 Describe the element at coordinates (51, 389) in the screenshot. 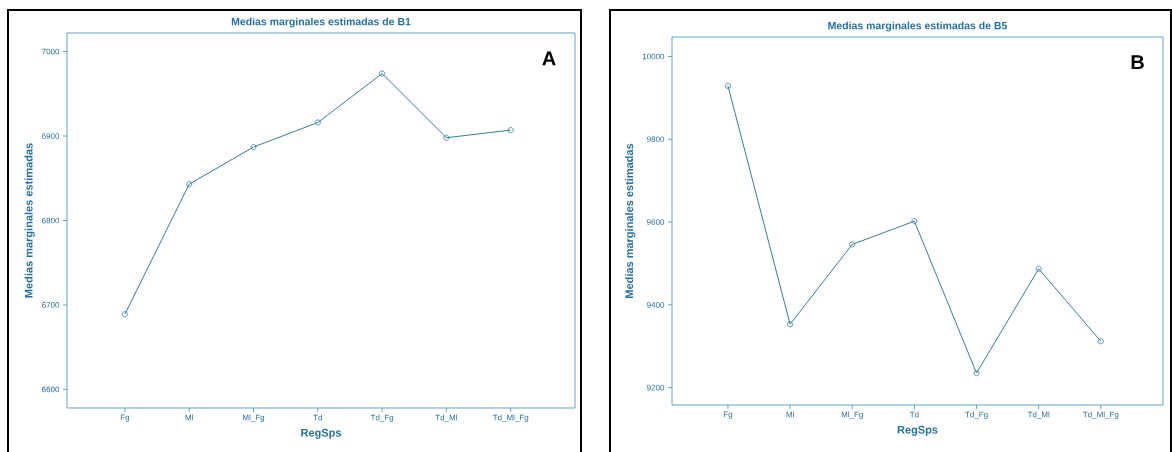

I see `y-tick-label: 6600` at that location.